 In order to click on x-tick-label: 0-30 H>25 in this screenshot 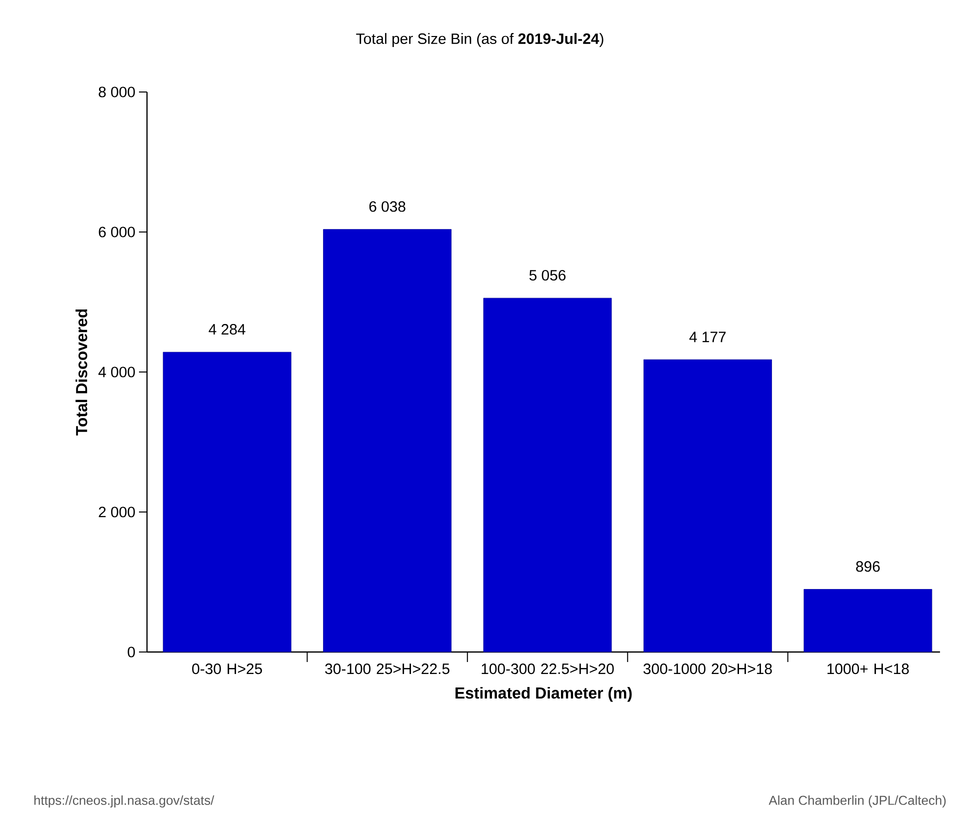, I will do `click(227, 669)`.